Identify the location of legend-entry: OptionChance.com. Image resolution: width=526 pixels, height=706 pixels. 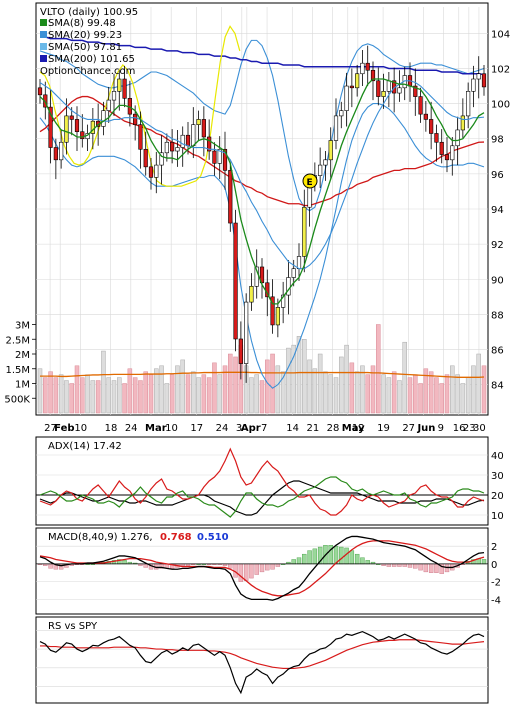
(87, 71).